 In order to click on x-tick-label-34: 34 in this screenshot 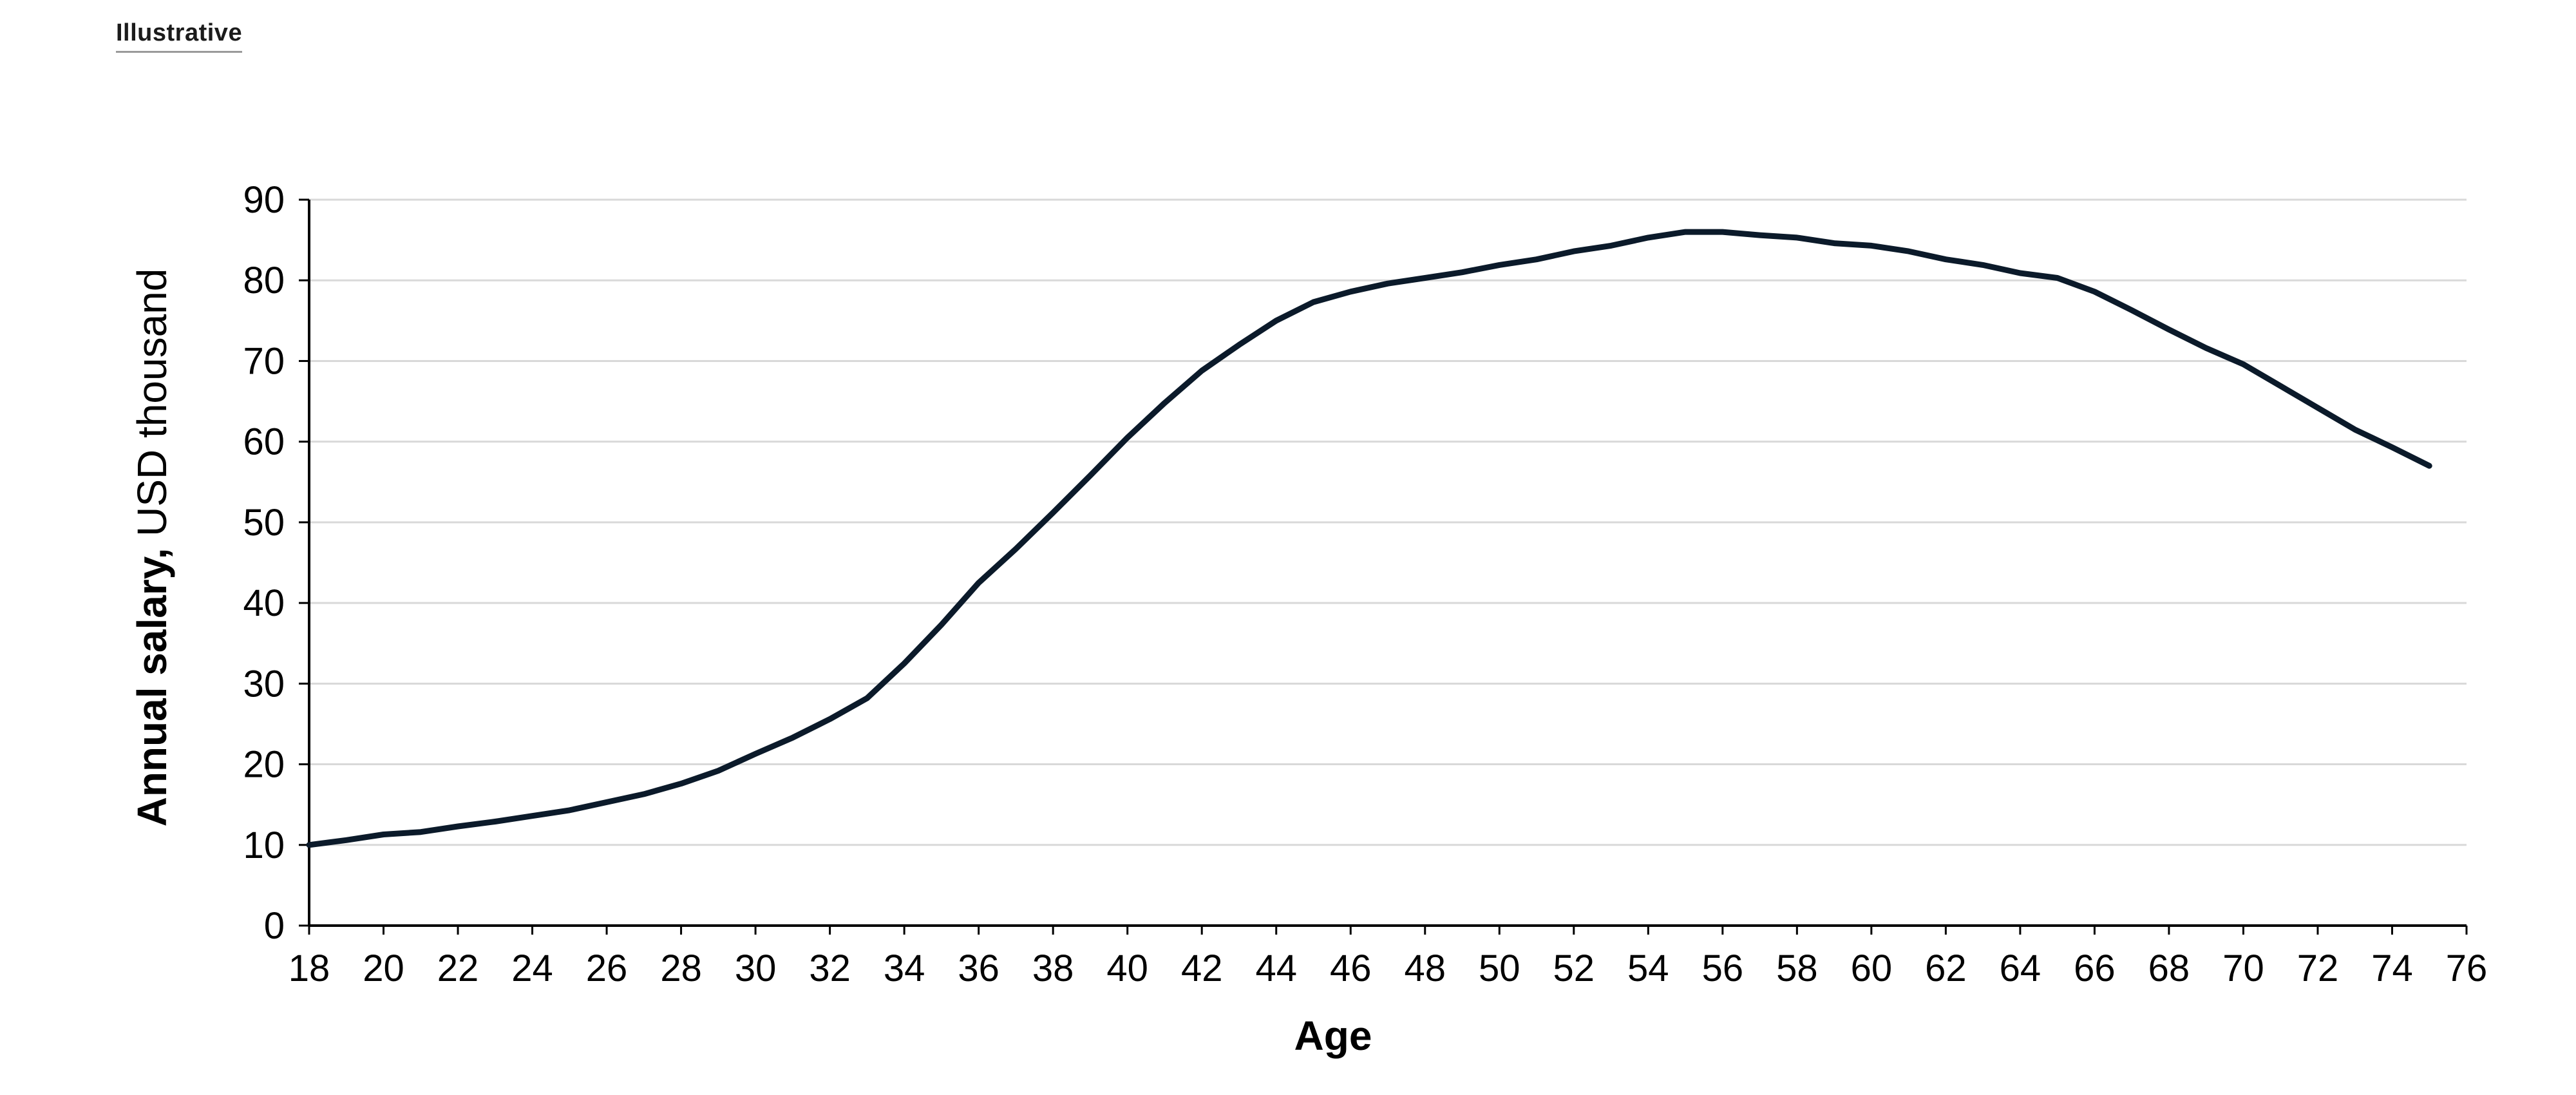, I will do `click(905, 968)`.